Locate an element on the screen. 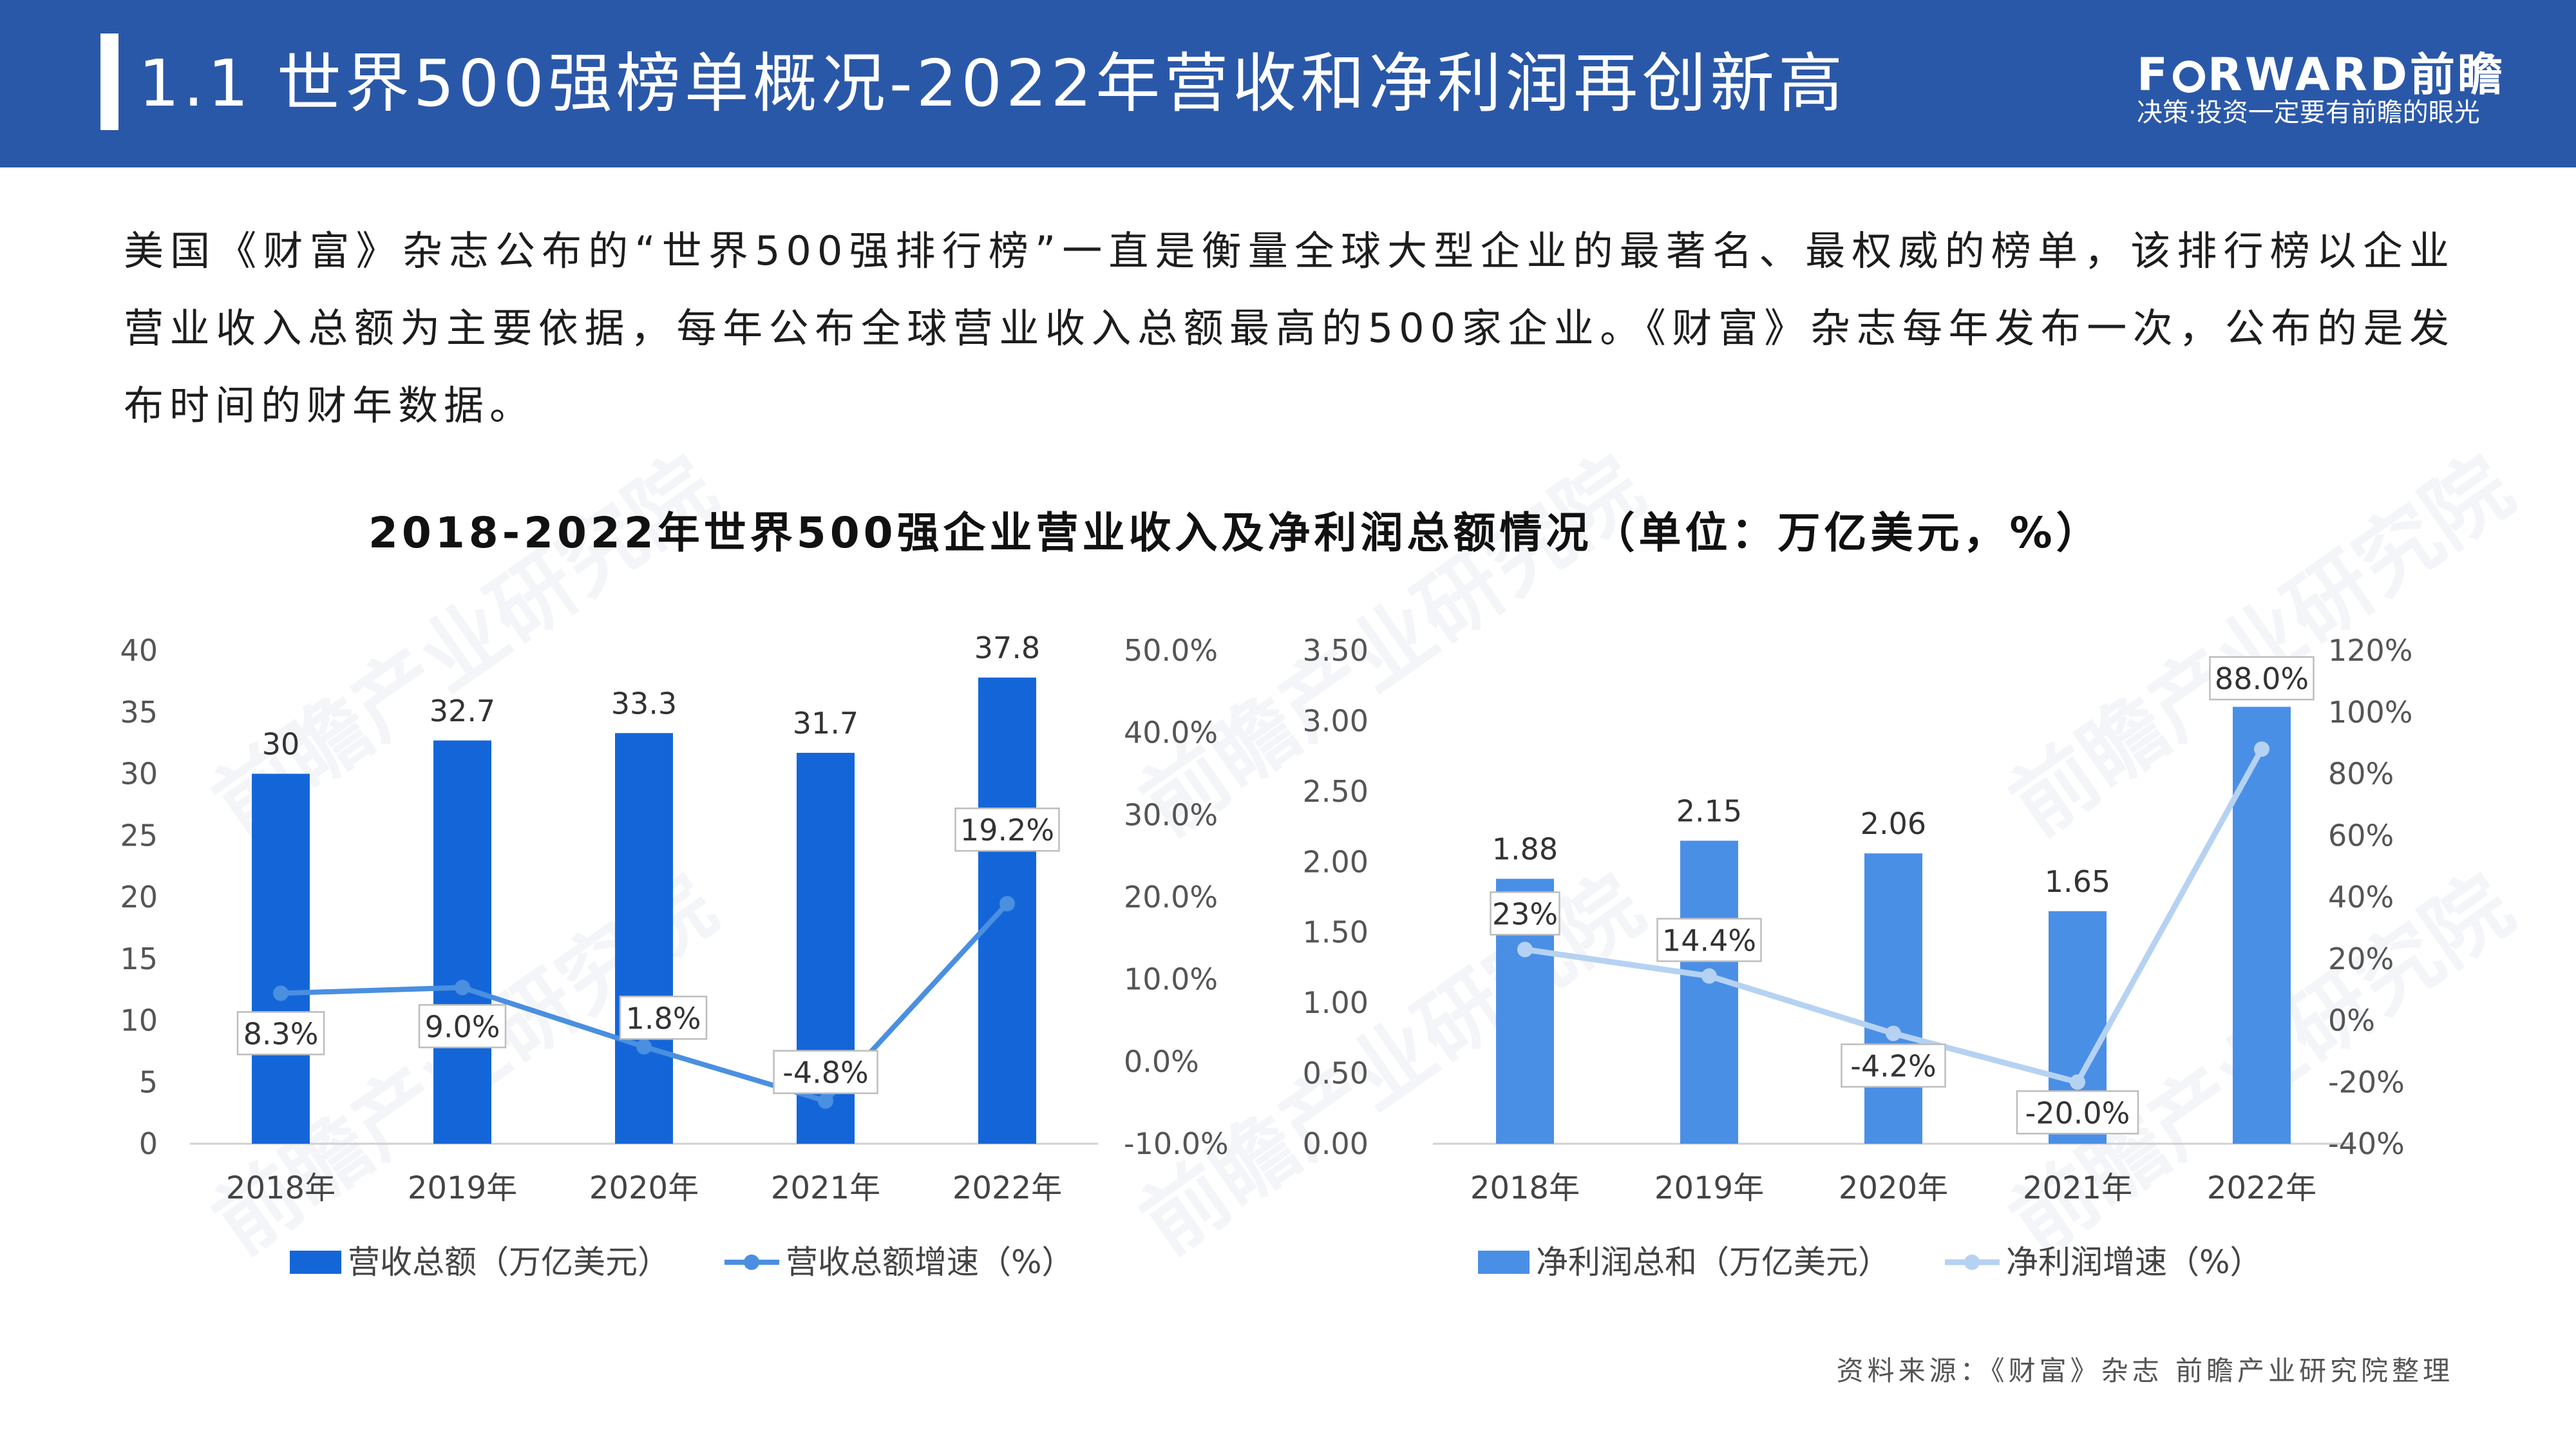 The height and width of the screenshot is (1449, 2576). y-tick-label: 25 is located at coordinates (139, 836).